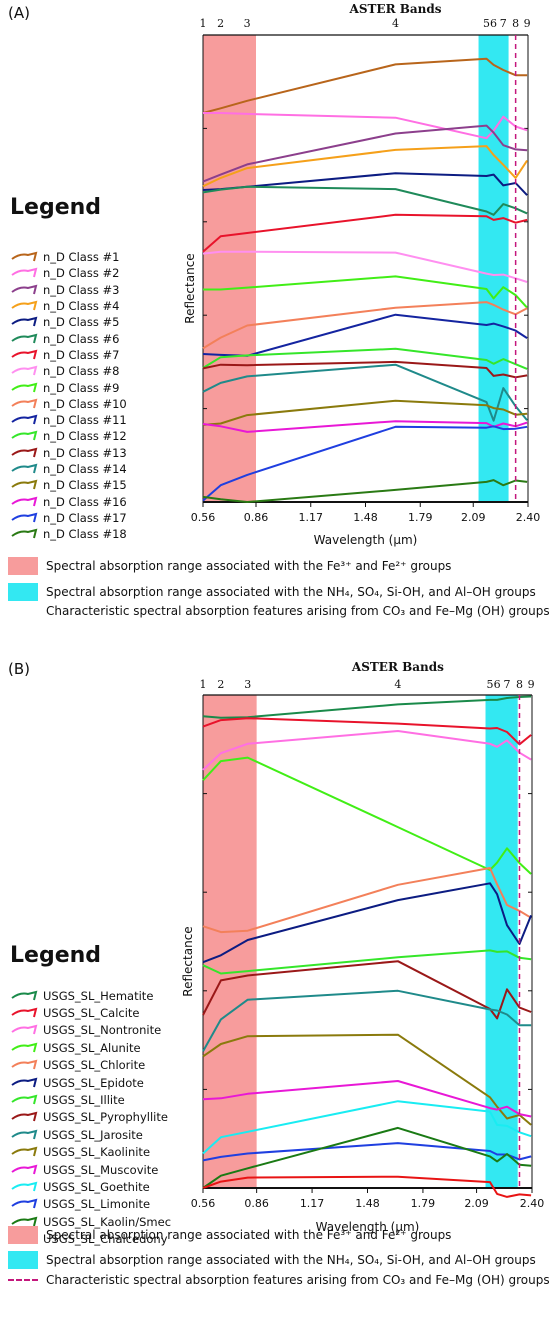  What do you see at coordinates (312, 1203) in the screenshot?
I see `x-tick-label: 1.17` at bounding box center [312, 1203].